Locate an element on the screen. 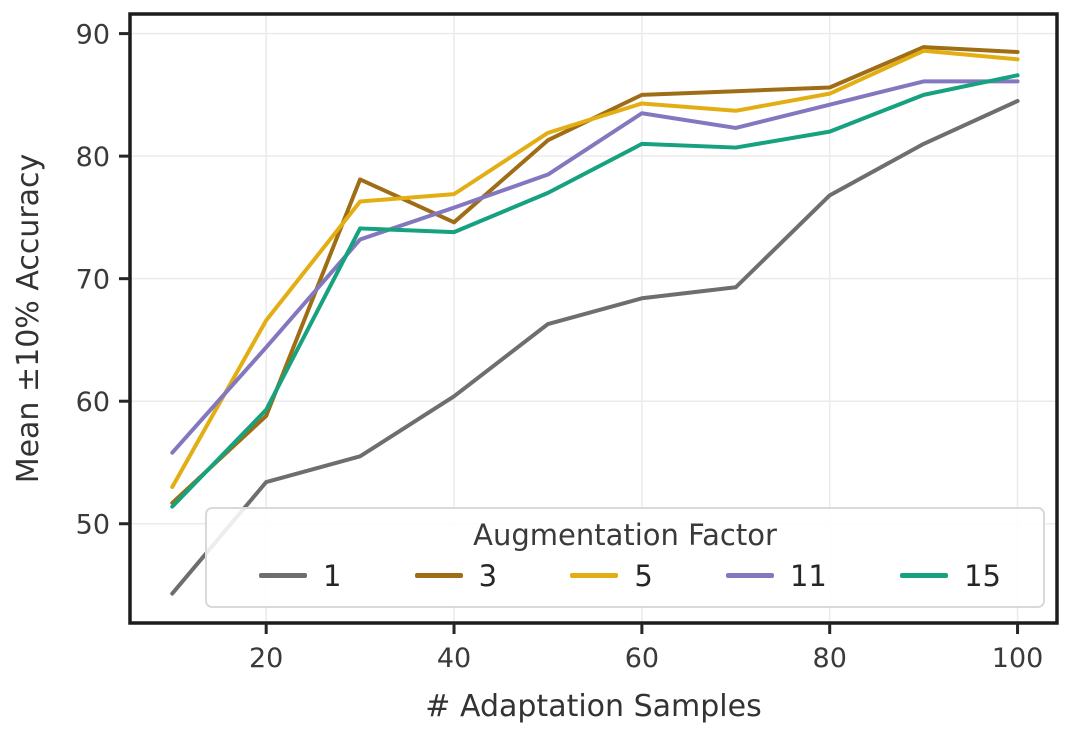 This screenshot has width=1079, height=743. legend-item-label: 11 is located at coordinates (808, 575).